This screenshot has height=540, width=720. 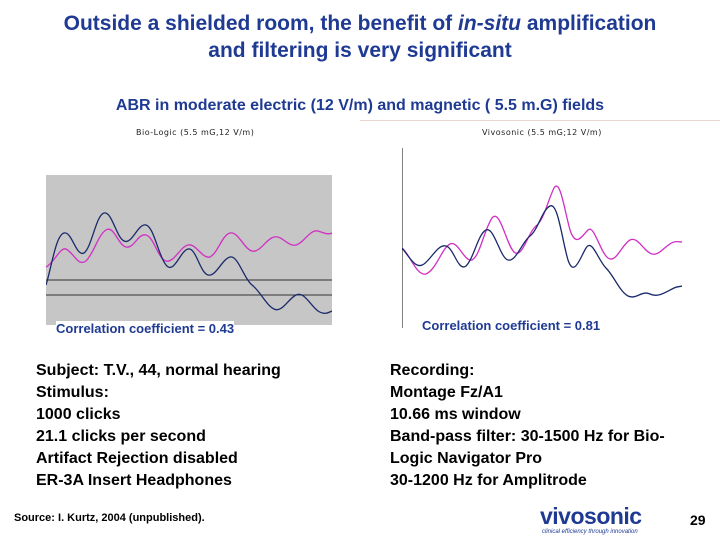 I want to click on info-line: 10.66 ms window, so click(x=455, y=414).